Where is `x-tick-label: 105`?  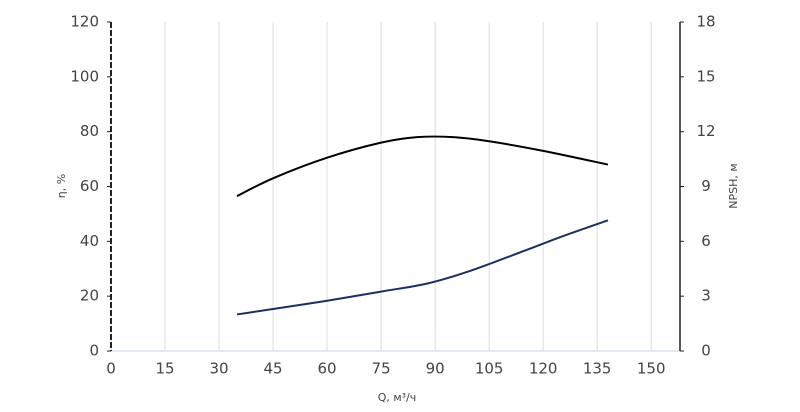
x-tick-label: 105 is located at coordinates (489, 369).